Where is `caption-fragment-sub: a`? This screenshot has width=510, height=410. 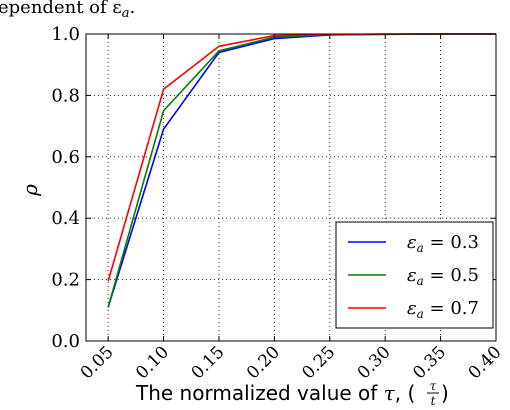 caption-fragment-sub: a is located at coordinates (126, 13).